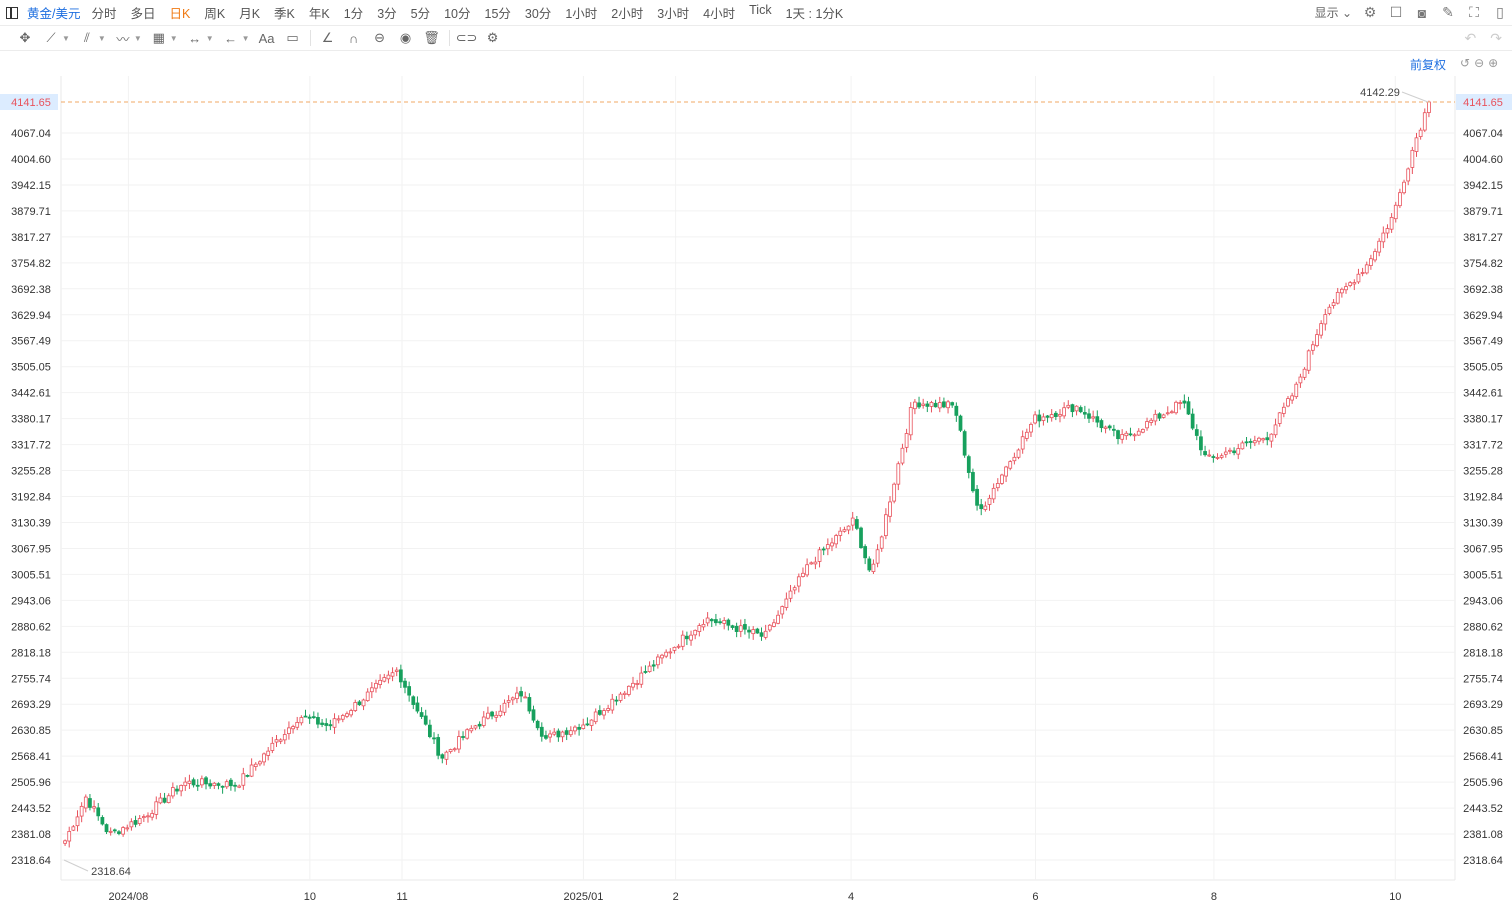 This screenshot has width=1512, height=915. What do you see at coordinates (466, 37) in the screenshot?
I see `compare-icon: ⊂⊃` at bounding box center [466, 37].